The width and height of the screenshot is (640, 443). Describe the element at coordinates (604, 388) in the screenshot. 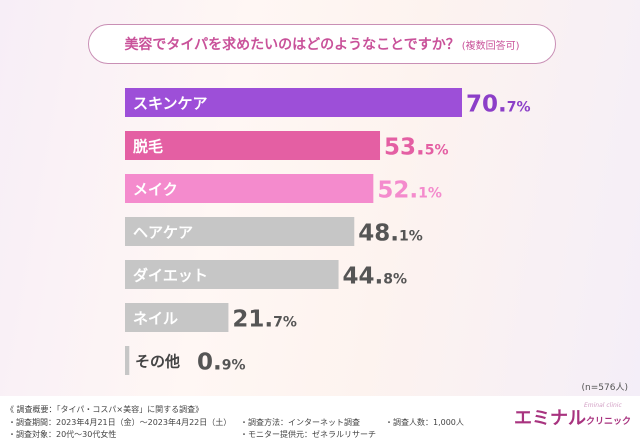

I see `sample-size-note: (n=576人)` at that location.